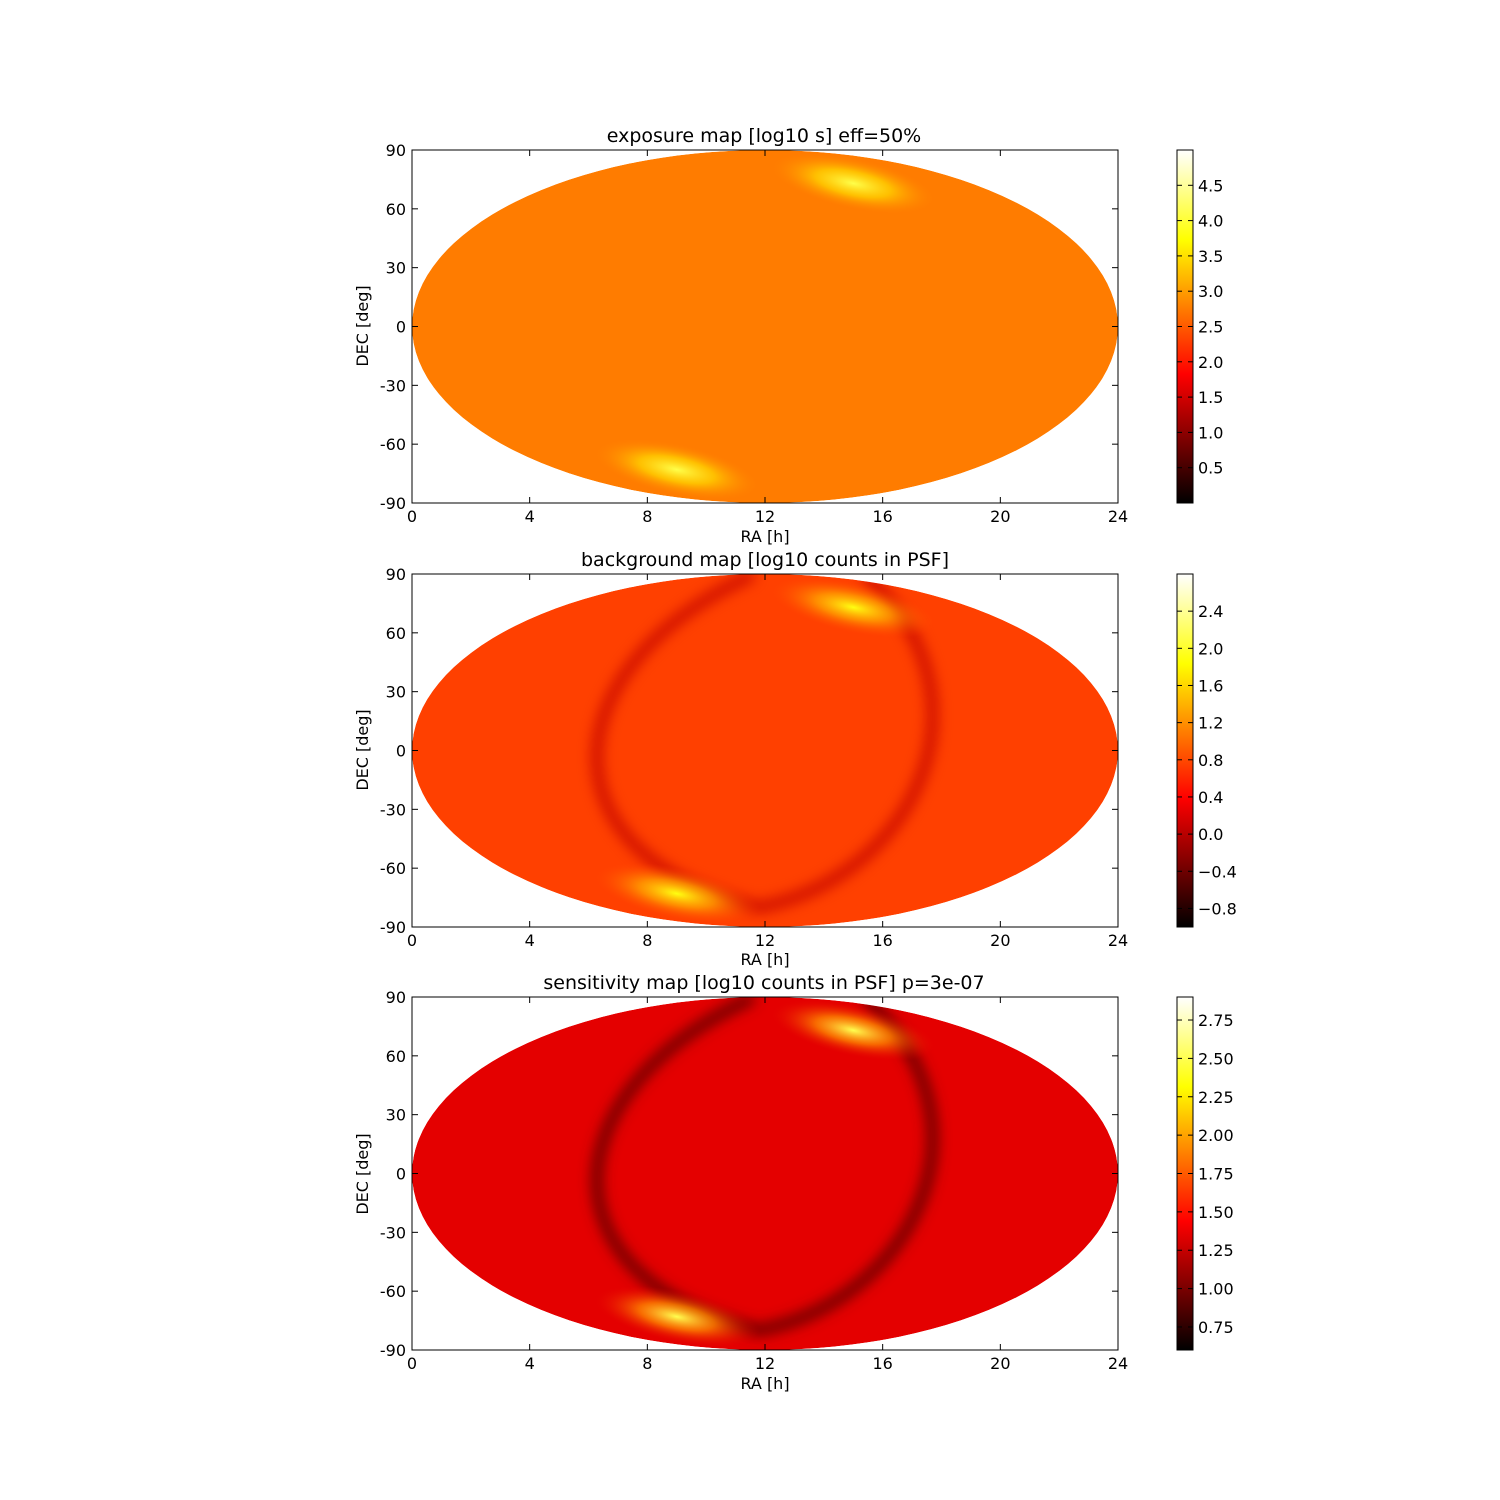  I want to click on colorbar-gradient, so click(1185, 750).